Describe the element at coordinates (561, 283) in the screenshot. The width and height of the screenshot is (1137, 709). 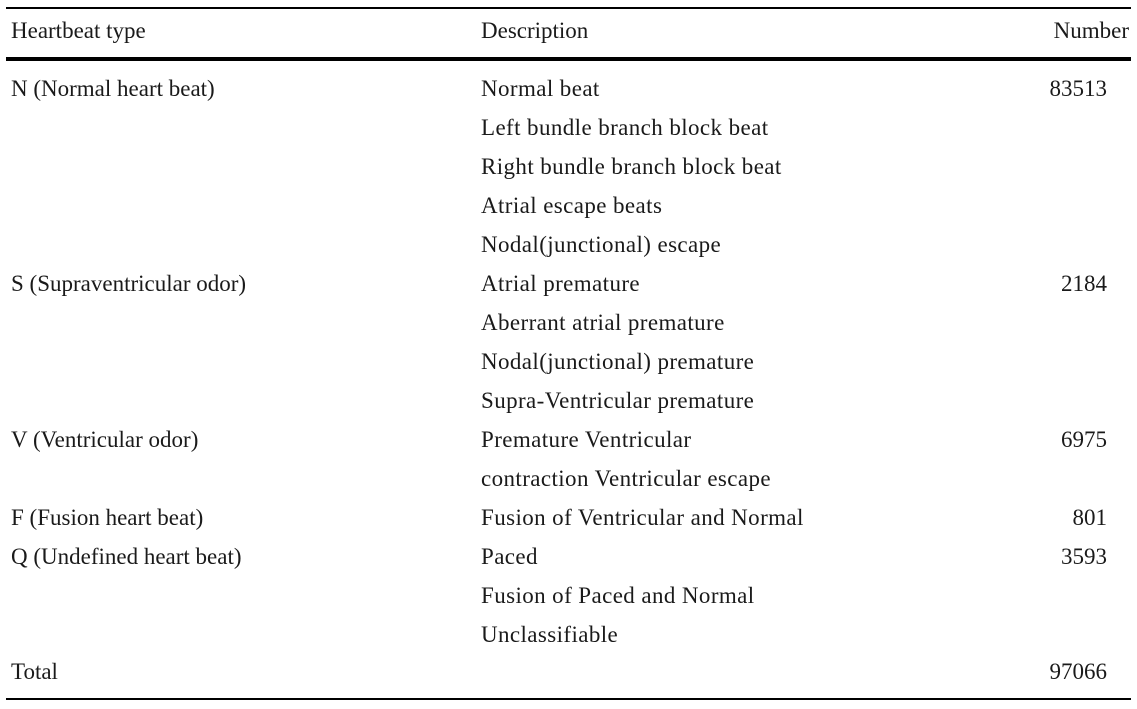
I see `description-cell: Atrial premature` at that location.